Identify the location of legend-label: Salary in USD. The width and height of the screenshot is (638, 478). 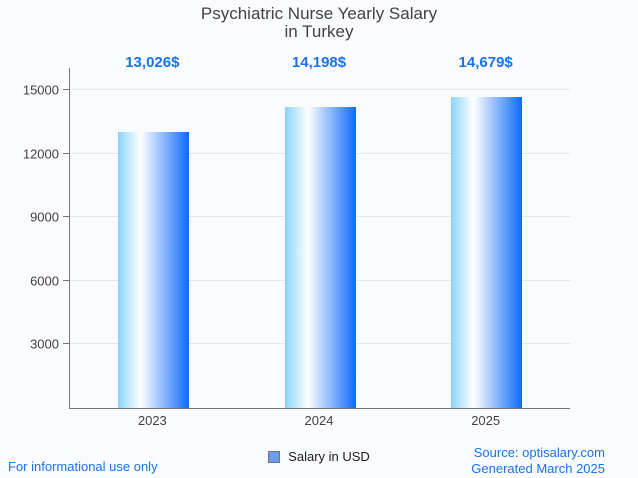
(329, 456).